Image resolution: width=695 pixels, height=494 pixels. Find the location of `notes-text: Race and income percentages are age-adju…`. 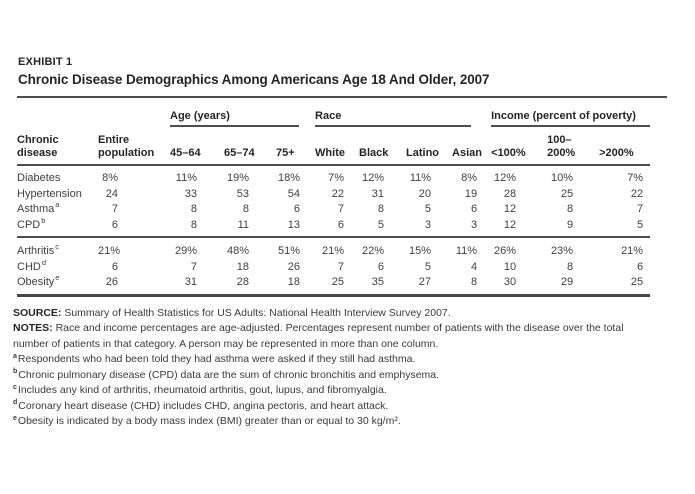

notes-text: Race and income percentages are age-adju… is located at coordinates (318, 336).